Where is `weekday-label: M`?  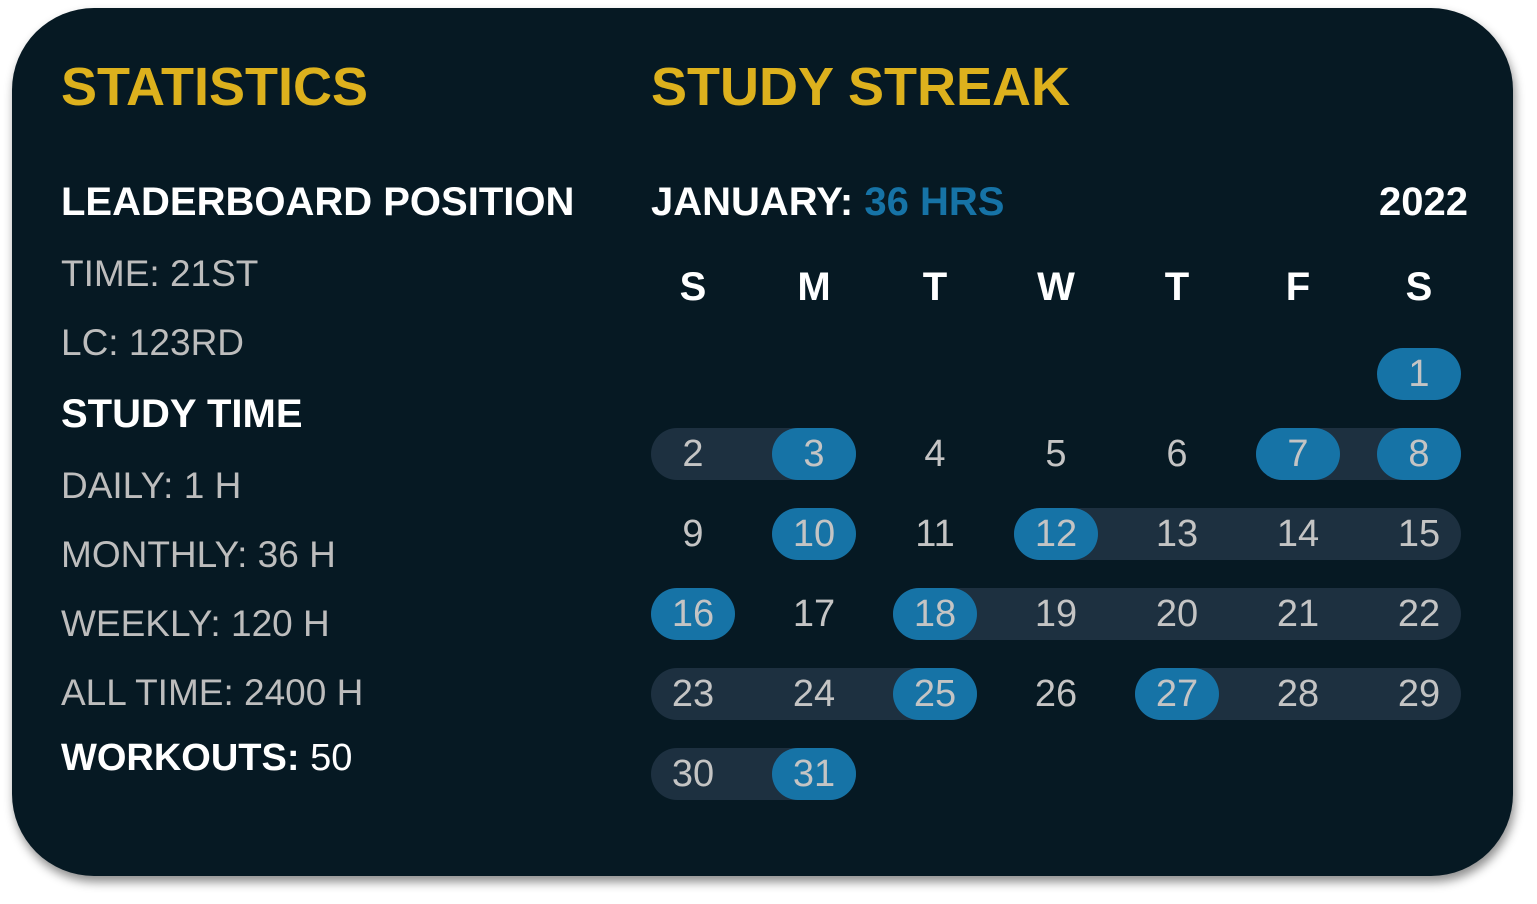
weekday-label: M is located at coordinates (814, 287).